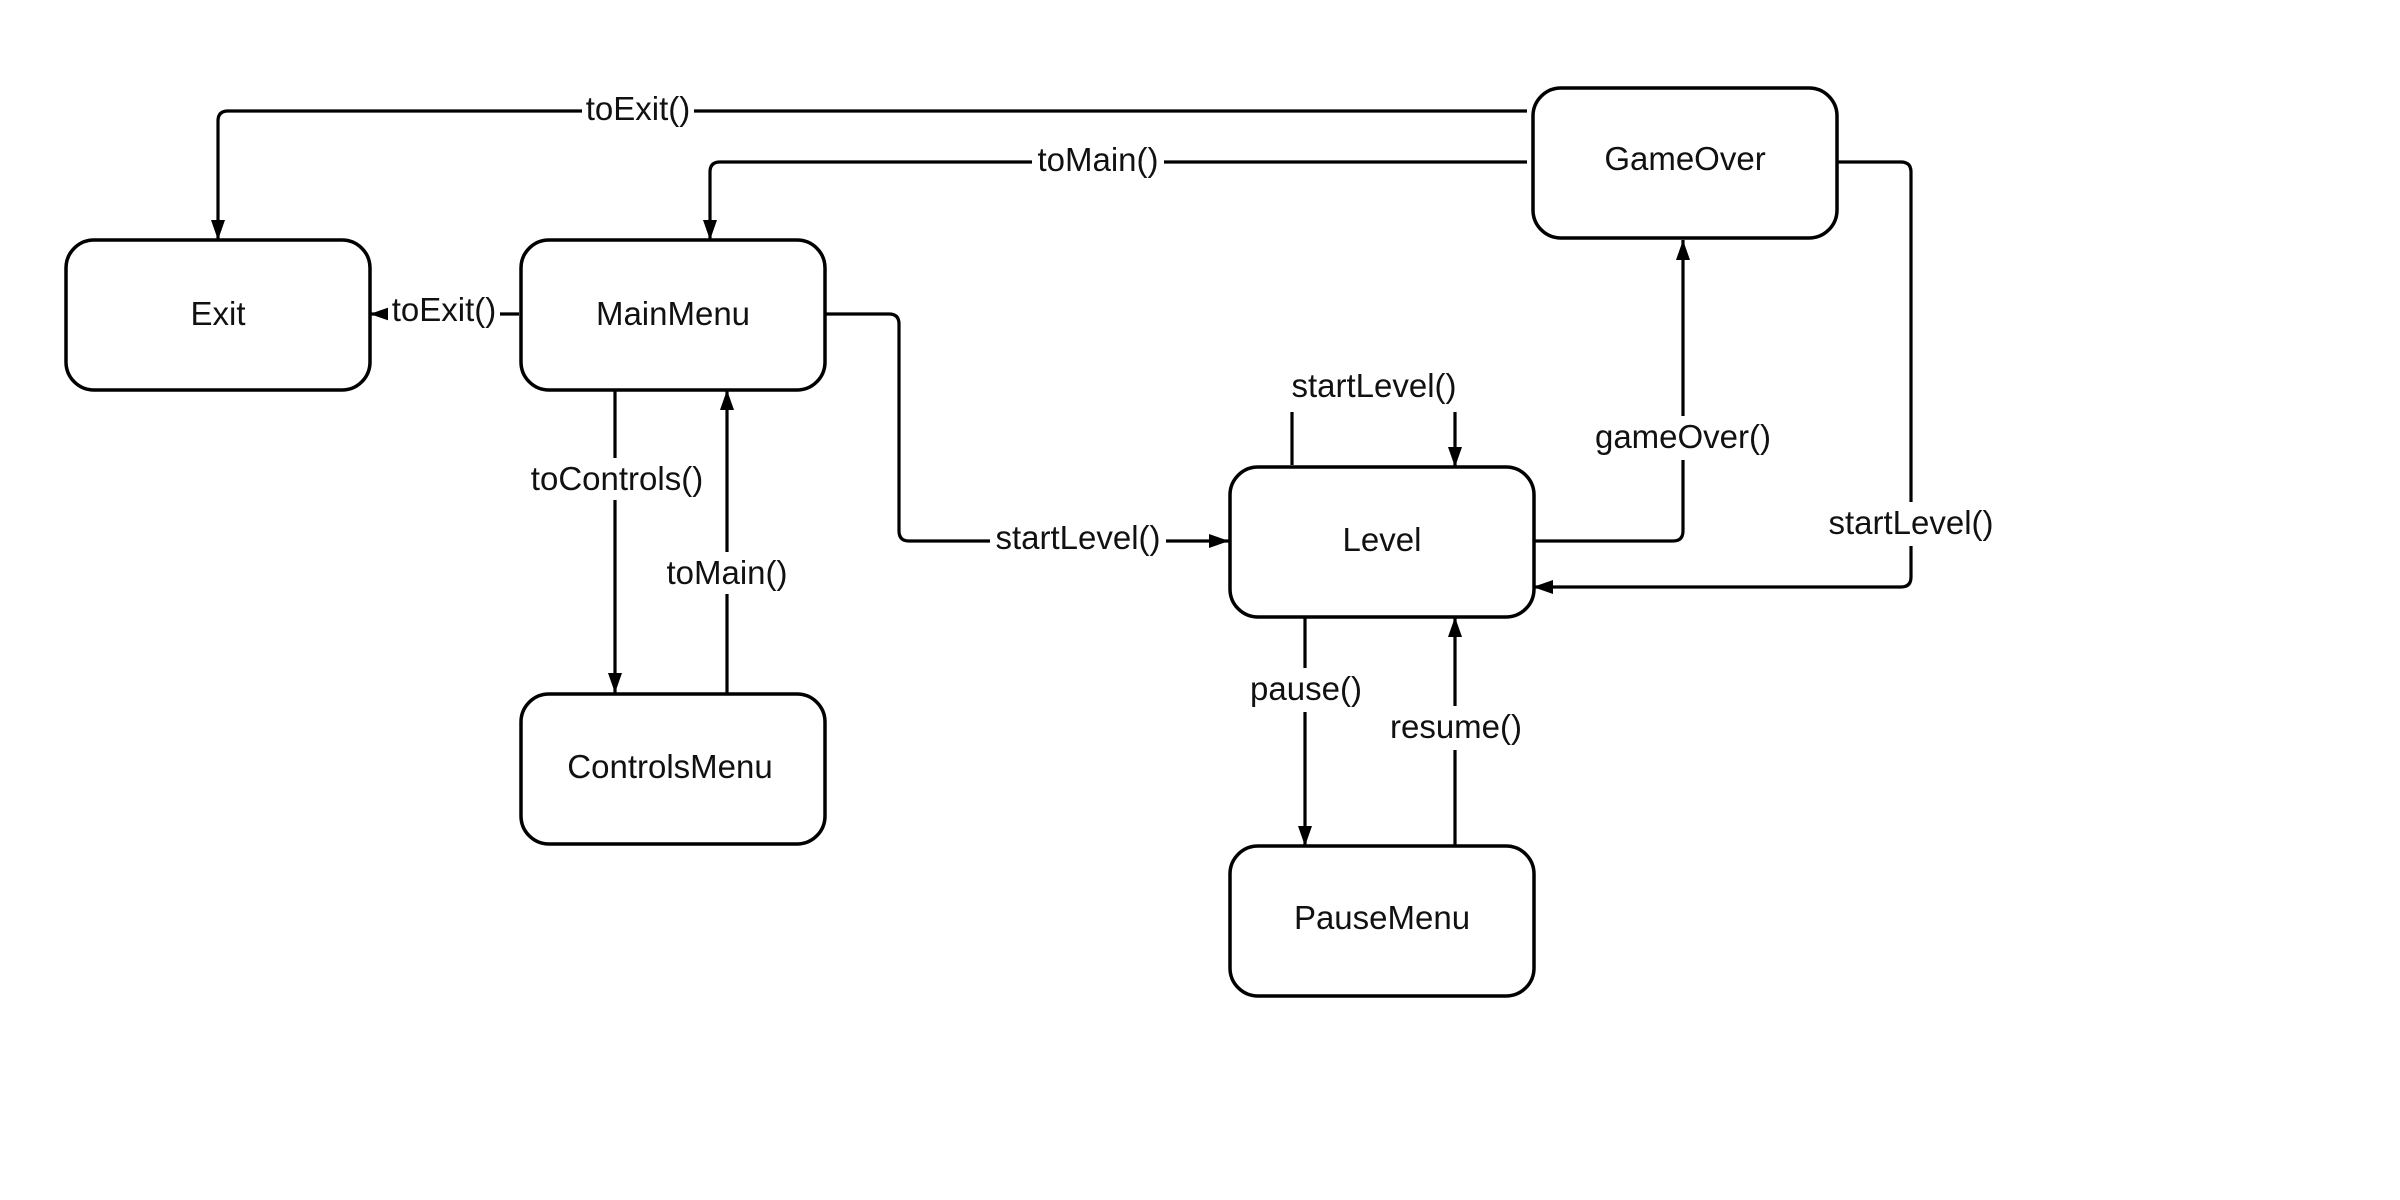 This screenshot has width=2400, height=1200. I want to click on state-game-over: GameOver, so click(1685, 163).